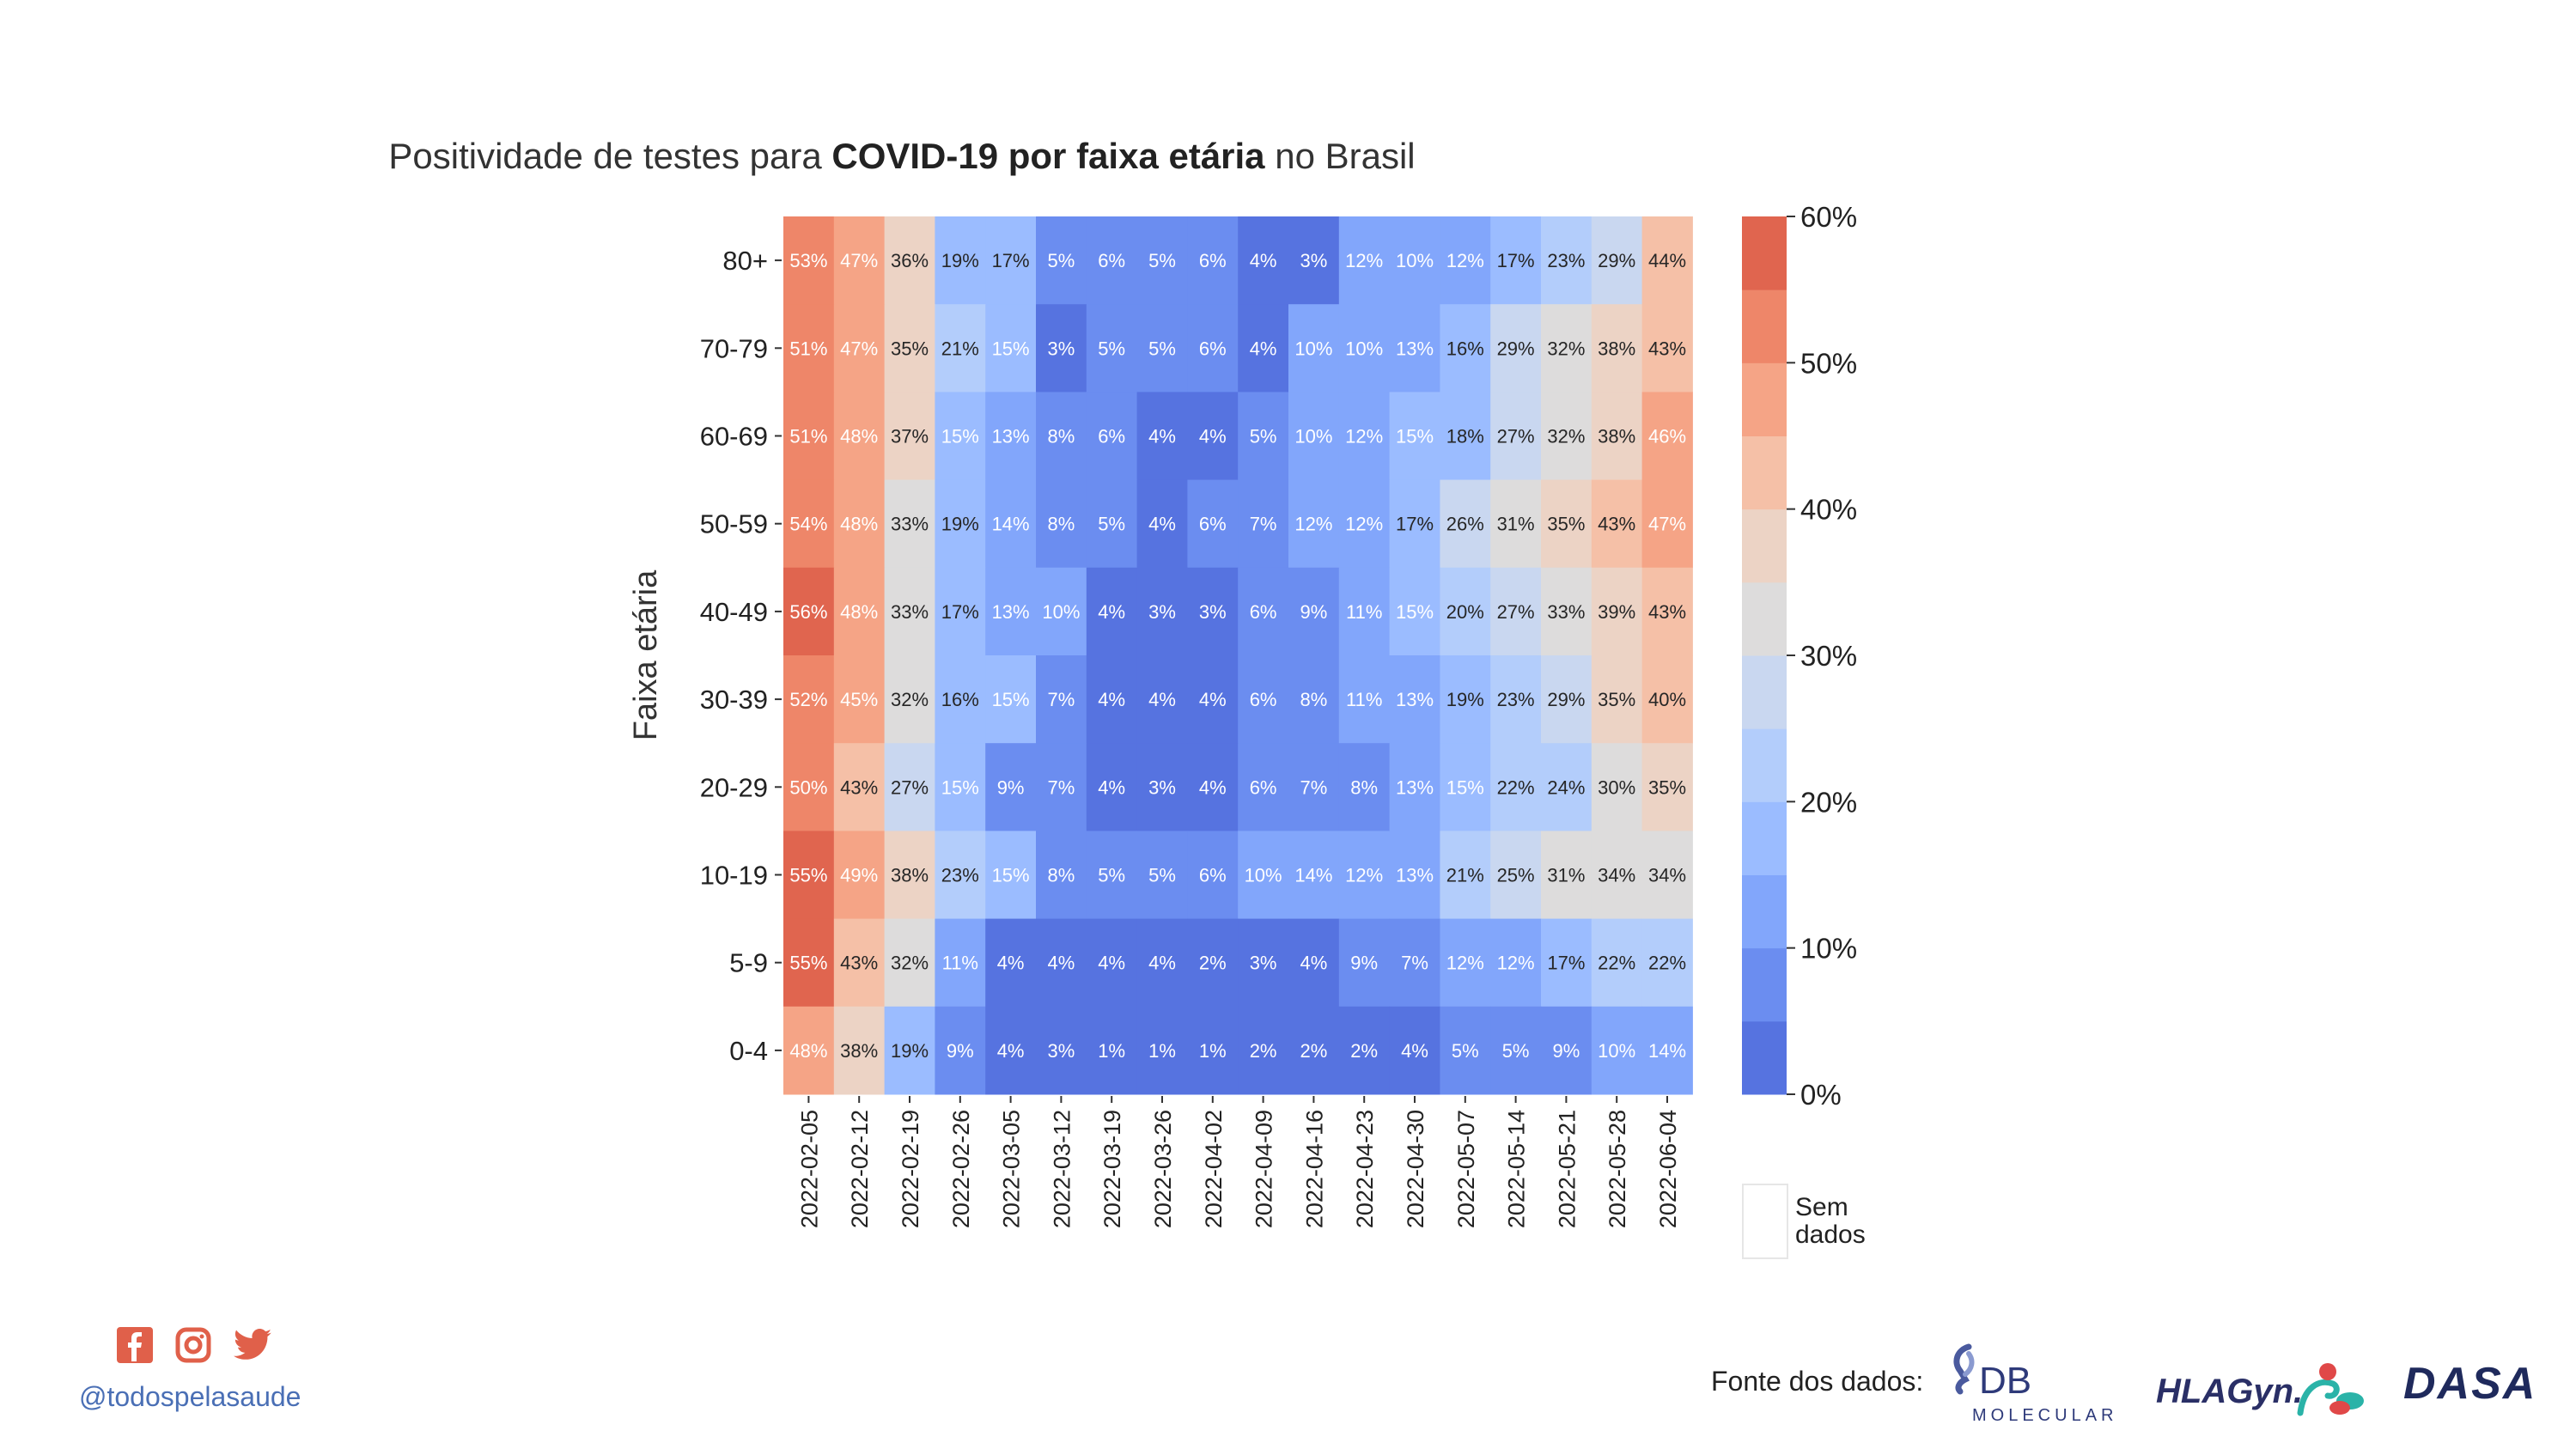 The width and height of the screenshot is (2576, 1449). What do you see at coordinates (1415, 1169) in the screenshot?
I see `x-tick-label: 2022-04-30` at bounding box center [1415, 1169].